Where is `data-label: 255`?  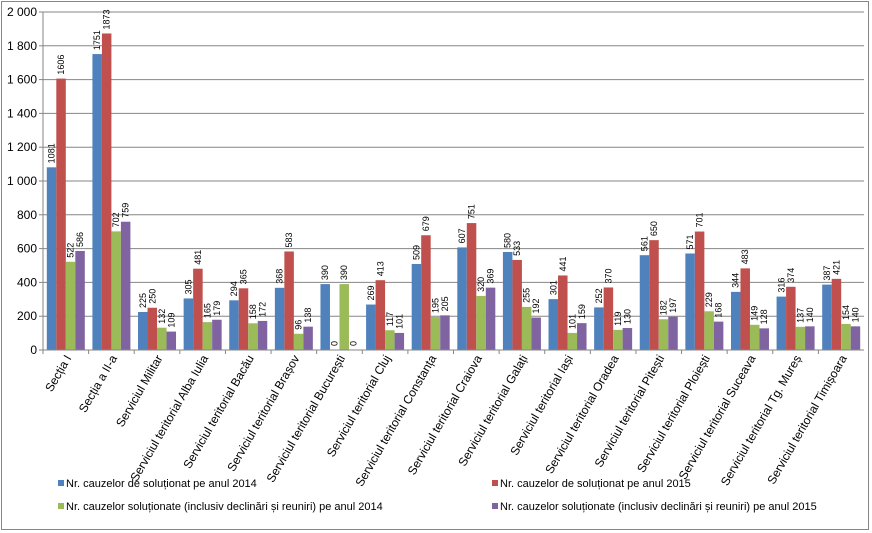 data-label: 255 is located at coordinates (527, 295).